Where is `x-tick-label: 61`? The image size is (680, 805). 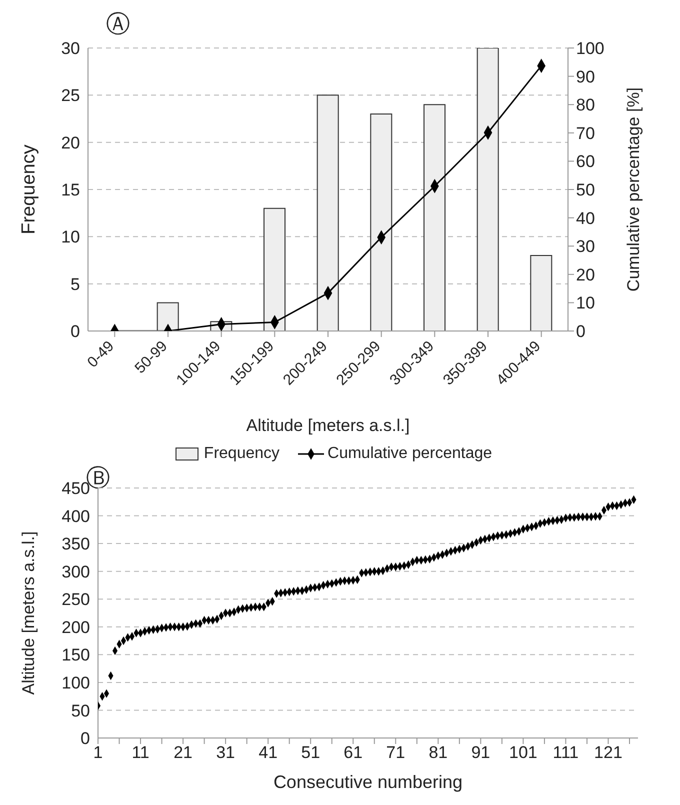
x-tick-label: 61 is located at coordinates (353, 752).